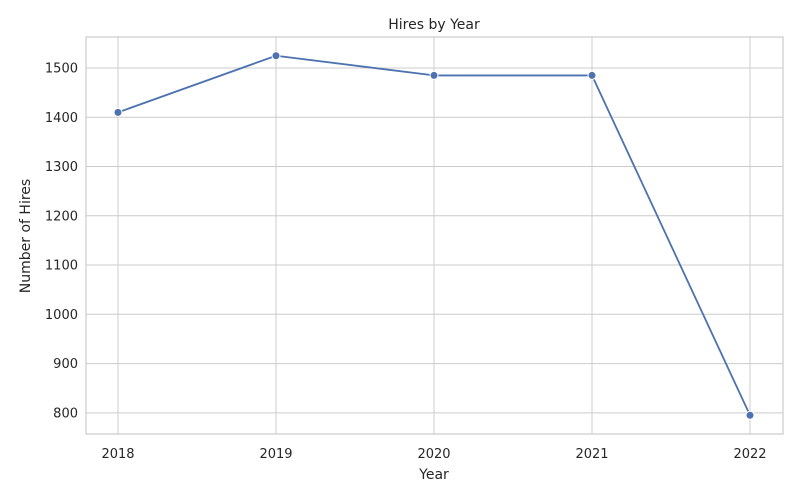 The height and width of the screenshot is (500, 800). I want to click on x-tick-label: 2021, so click(591, 454).